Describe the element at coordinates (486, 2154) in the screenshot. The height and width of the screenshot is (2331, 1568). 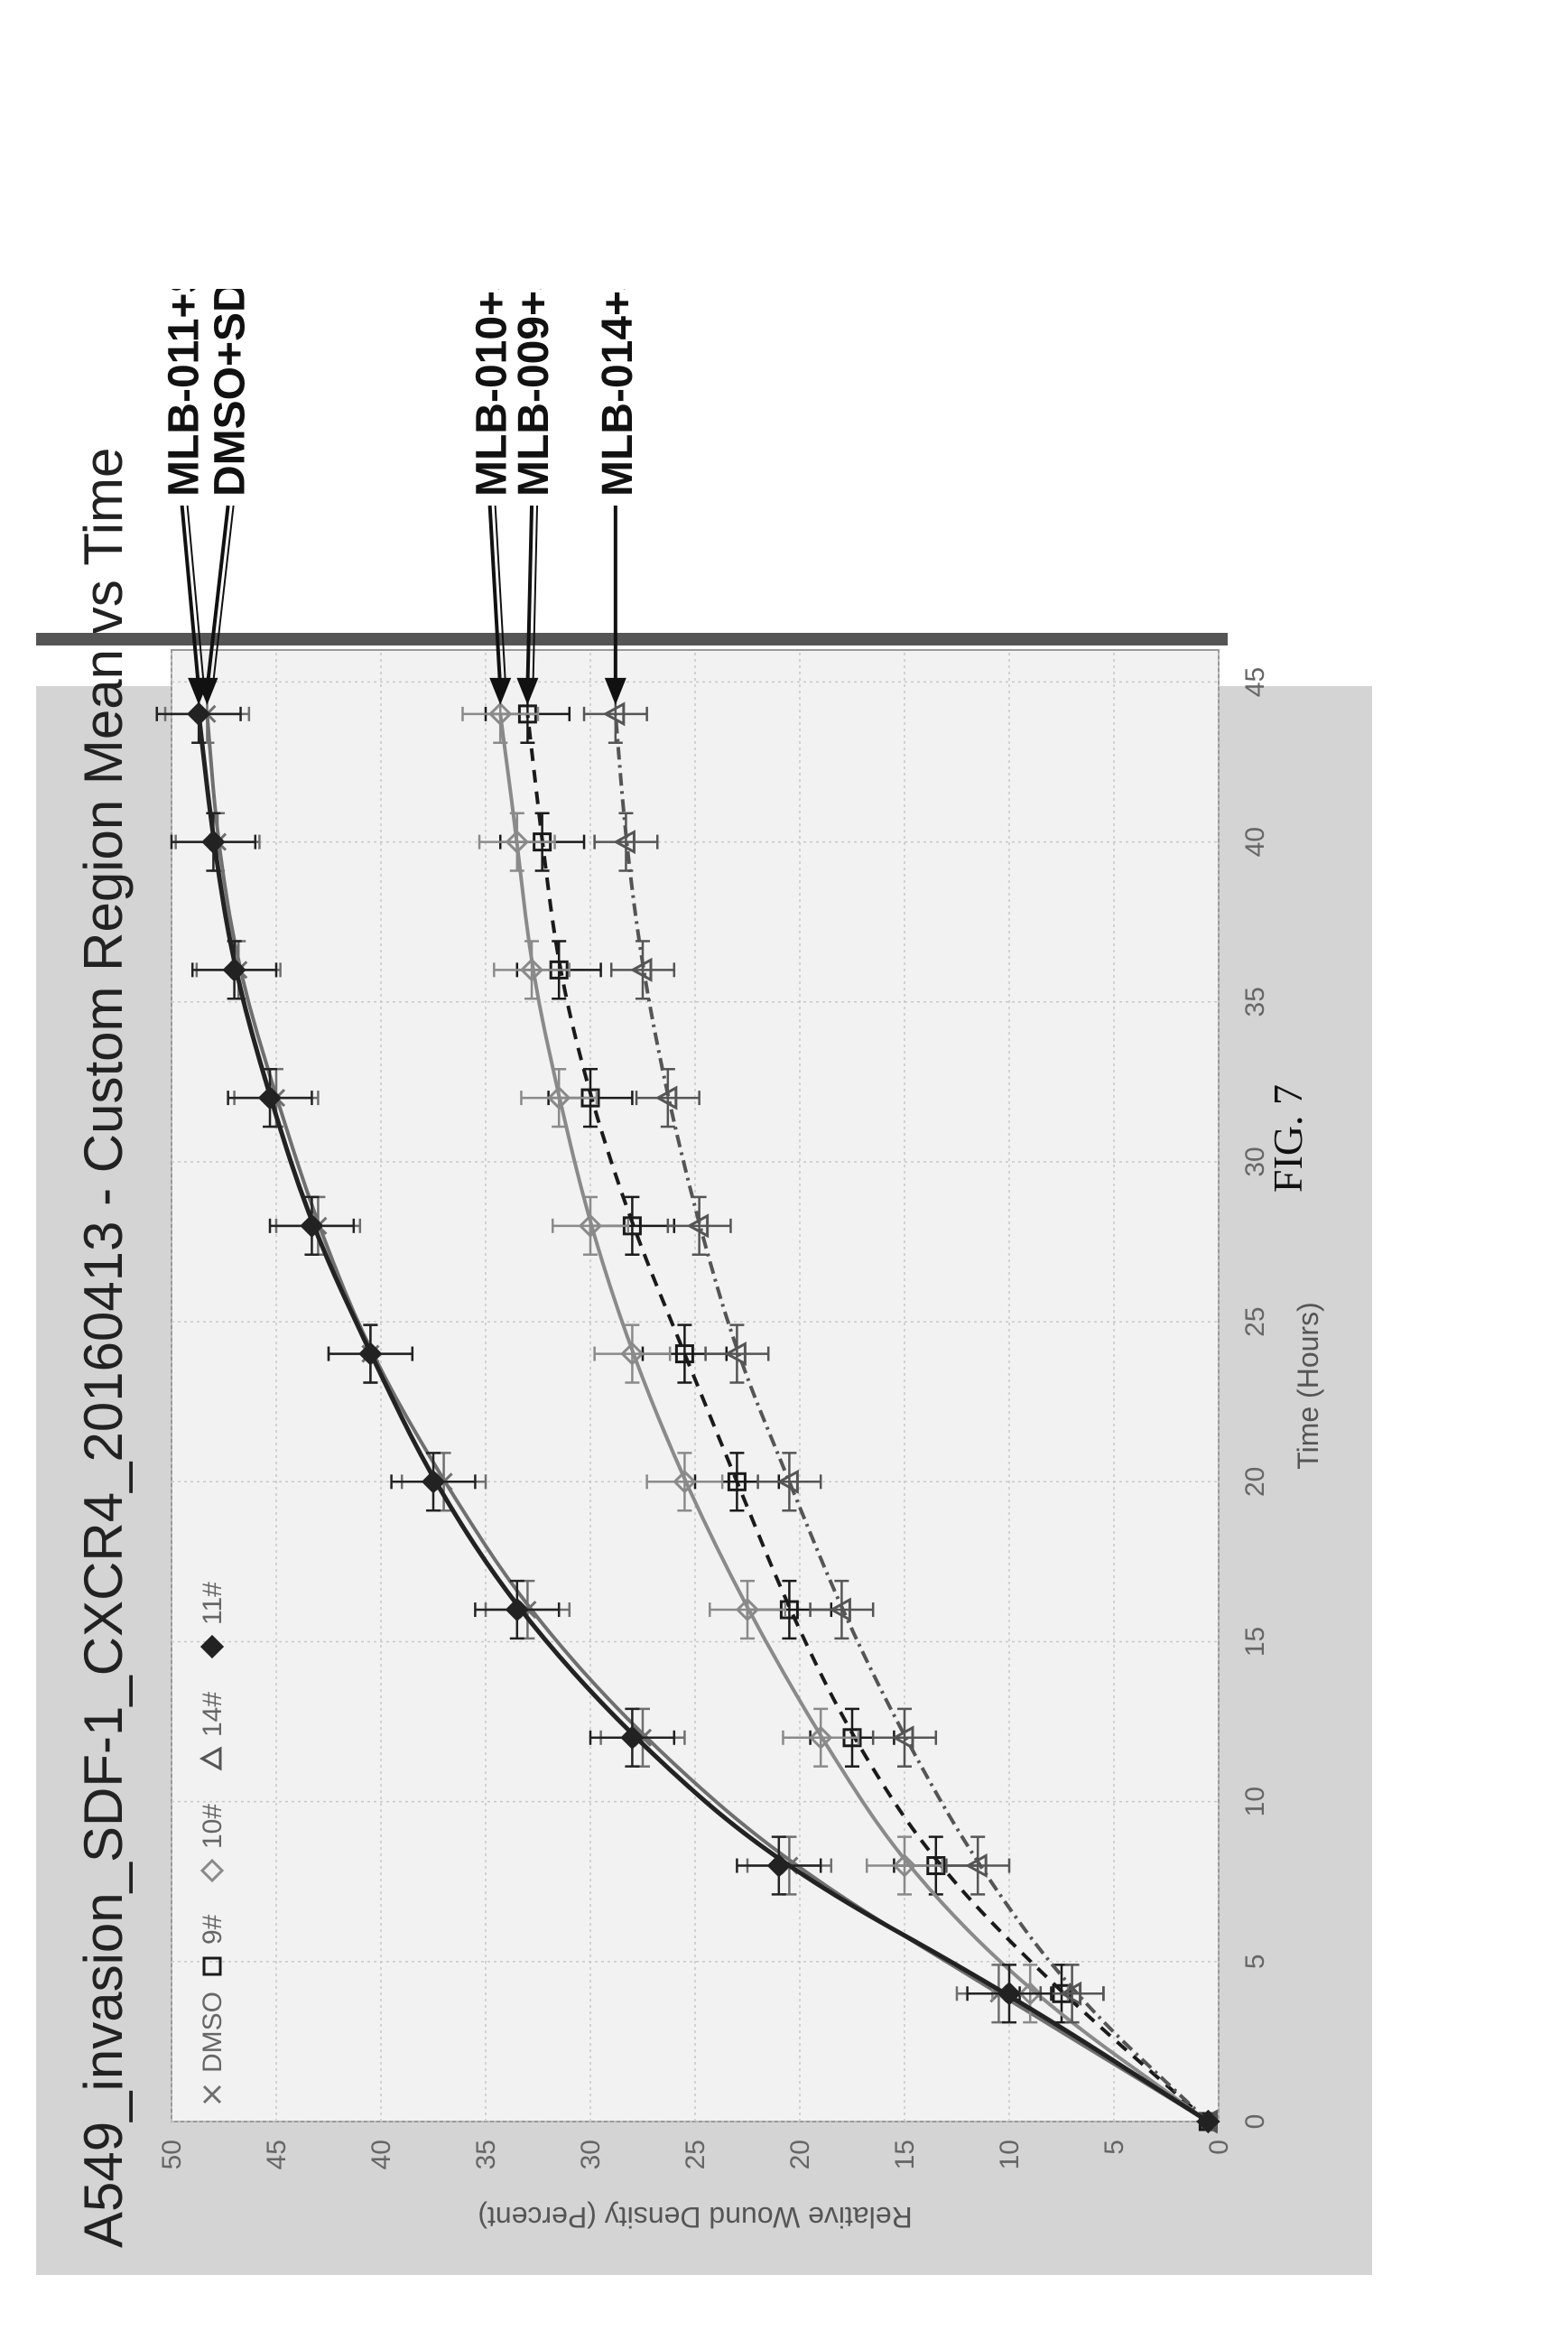
I see `y-tick-label: 35` at that location.